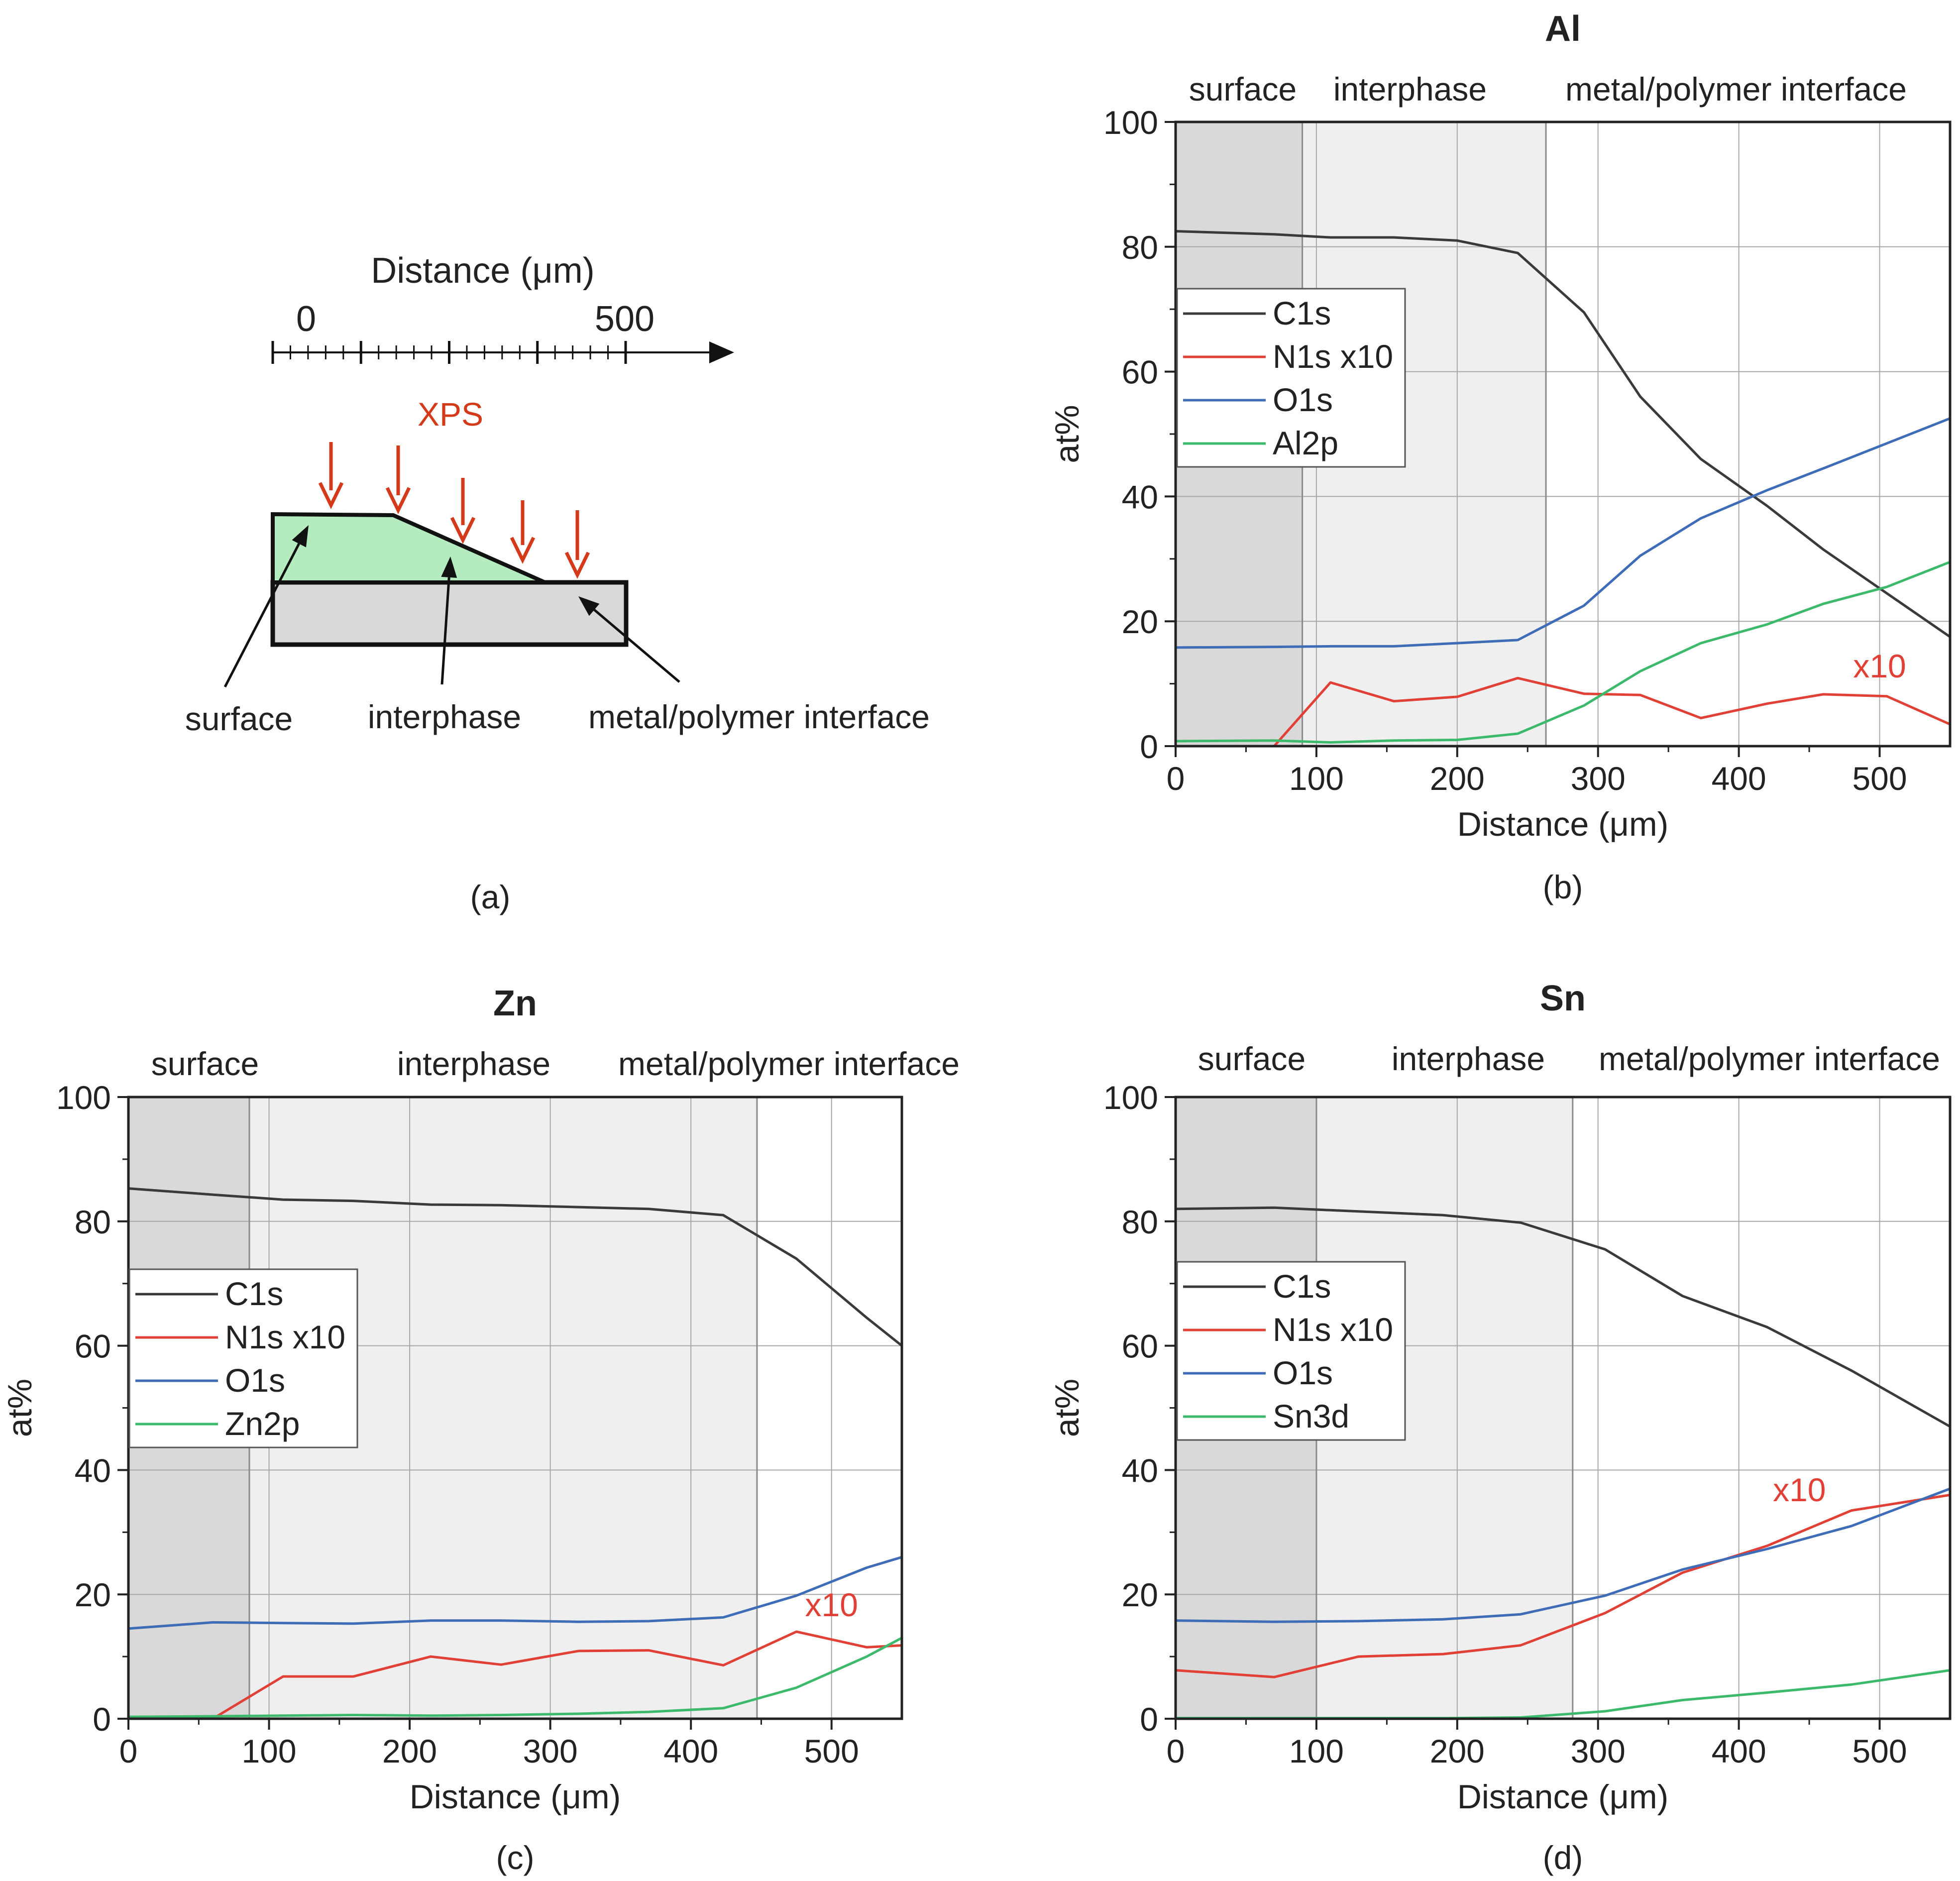 The height and width of the screenshot is (1881, 1960). Describe the element at coordinates (300, 536) in the screenshot. I see `pointer-surface-head` at that location.